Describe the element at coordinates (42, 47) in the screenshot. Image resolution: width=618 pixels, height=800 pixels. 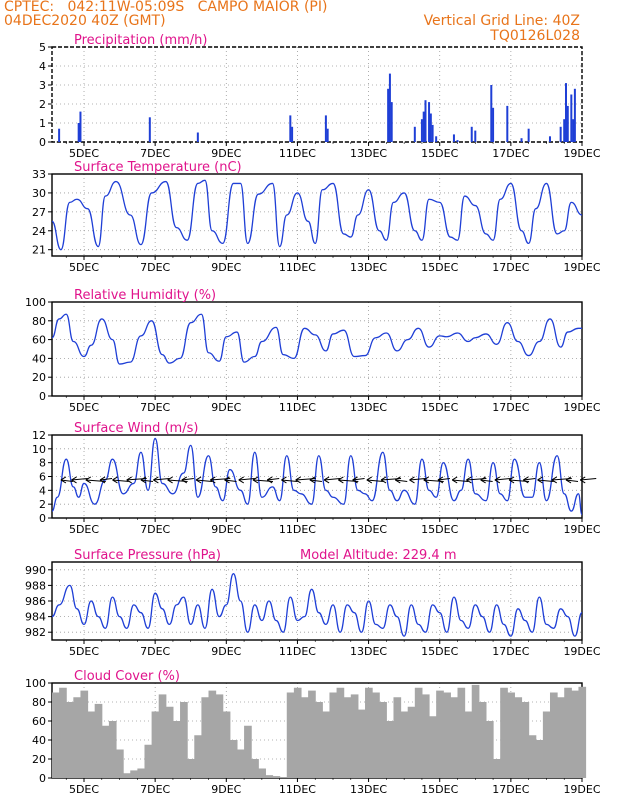
I see `y-tick-label: 5` at that location.